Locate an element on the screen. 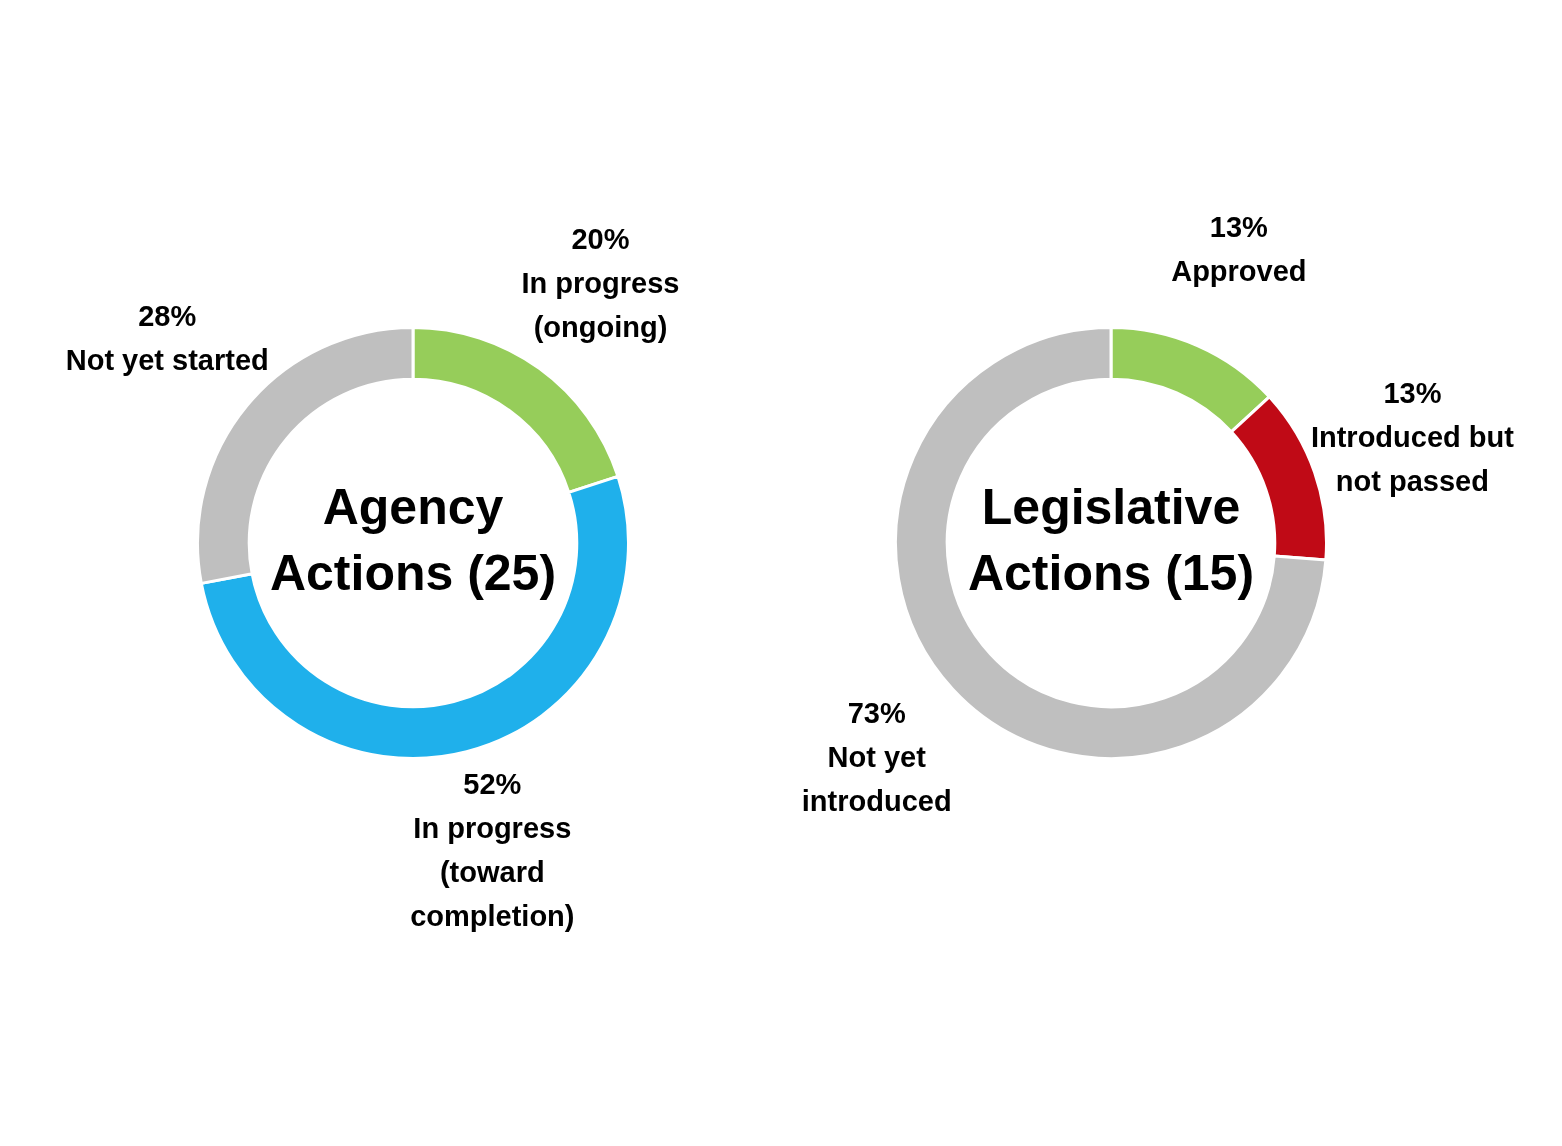 Image resolution: width=1562 pixels, height=1146 pixels. data-label: 28% is located at coordinates (167, 315).